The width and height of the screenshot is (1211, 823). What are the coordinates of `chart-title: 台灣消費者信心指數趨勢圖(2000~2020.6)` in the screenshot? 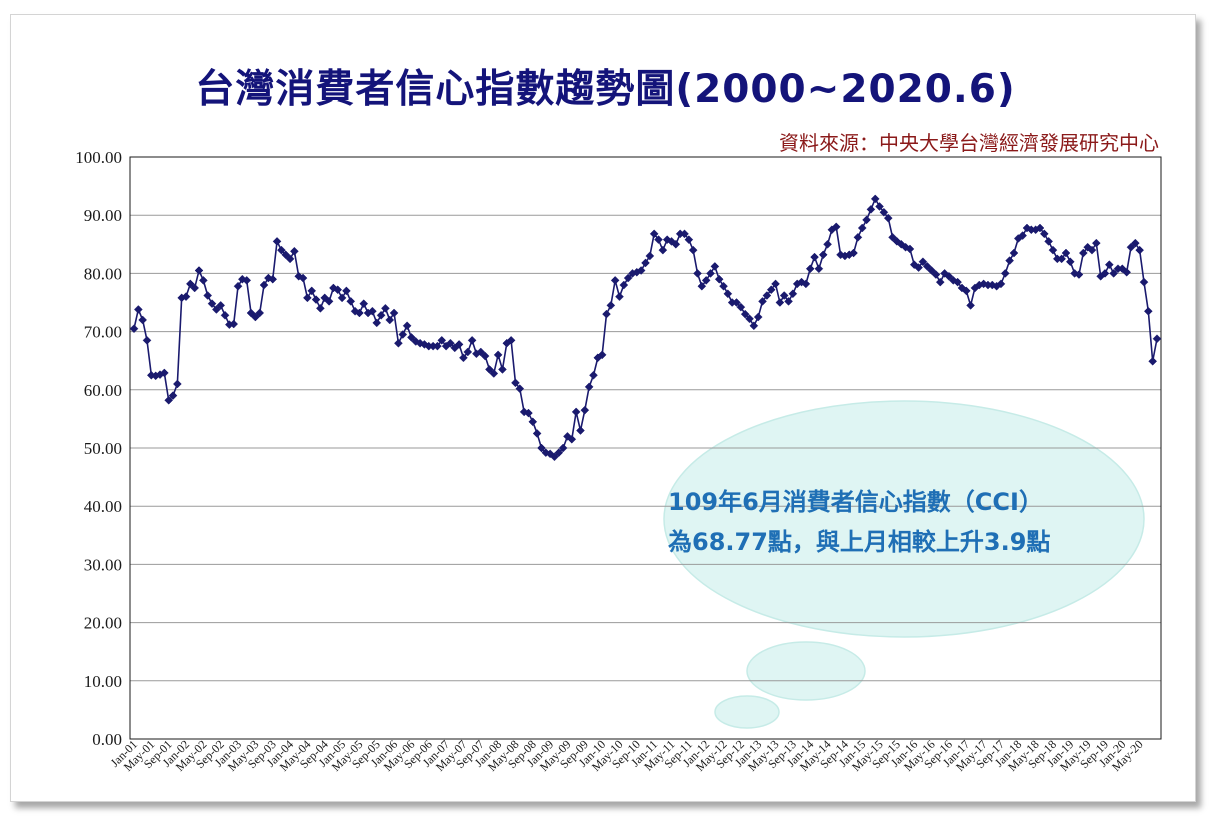 It's located at (605, 89).